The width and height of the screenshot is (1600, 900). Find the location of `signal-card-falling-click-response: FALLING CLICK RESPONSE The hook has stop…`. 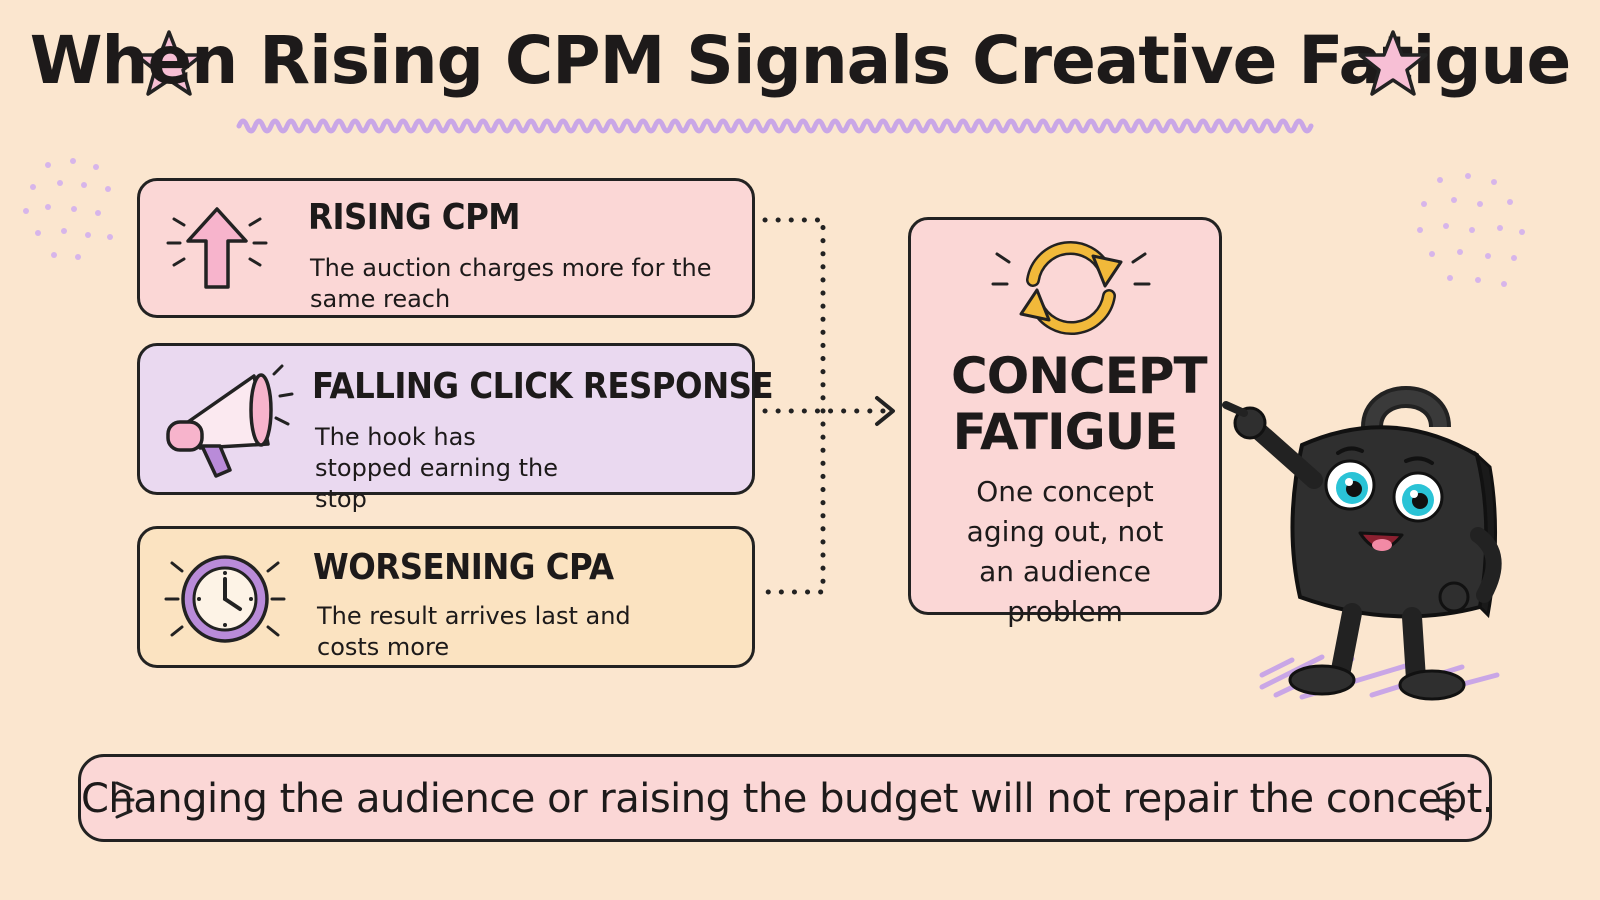

signal-card-falling-click-response: FALLING CLICK RESPONSE The hook has stop… is located at coordinates (455, 428).